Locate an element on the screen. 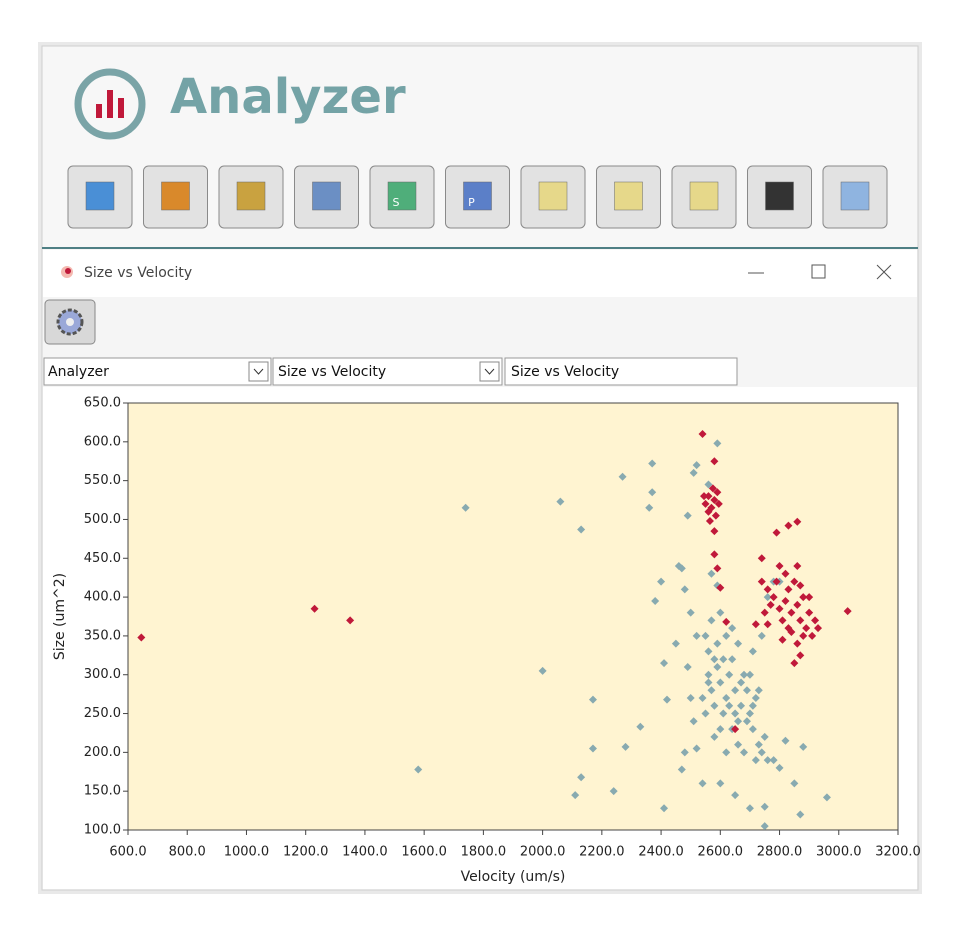 The image size is (960, 939). selector: Analyzer is located at coordinates (157, 371).